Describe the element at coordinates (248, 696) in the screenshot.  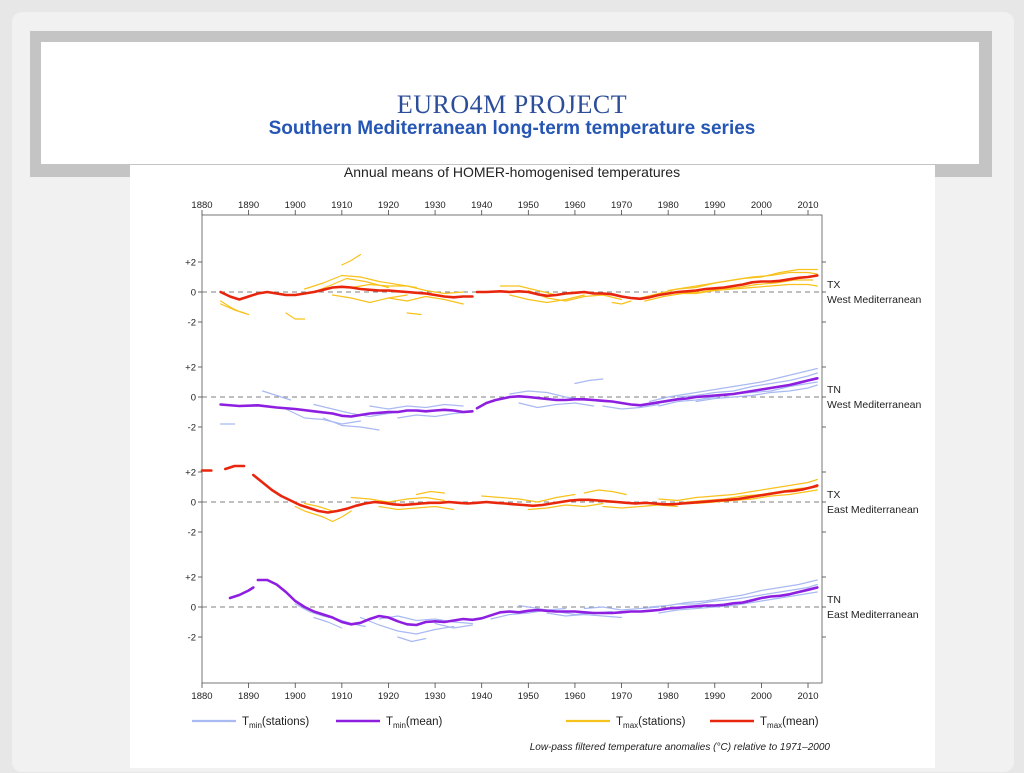
I see `x-tick-label-bottom: 1890` at that location.